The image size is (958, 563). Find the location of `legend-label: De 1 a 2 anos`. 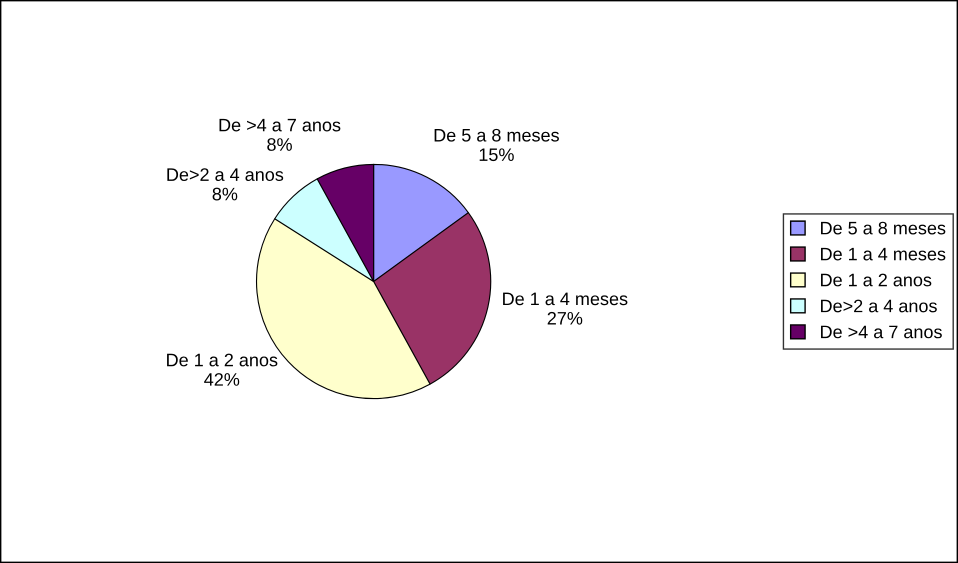

legend-label: De 1 a 2 anos is located at coordinates (876, 280).